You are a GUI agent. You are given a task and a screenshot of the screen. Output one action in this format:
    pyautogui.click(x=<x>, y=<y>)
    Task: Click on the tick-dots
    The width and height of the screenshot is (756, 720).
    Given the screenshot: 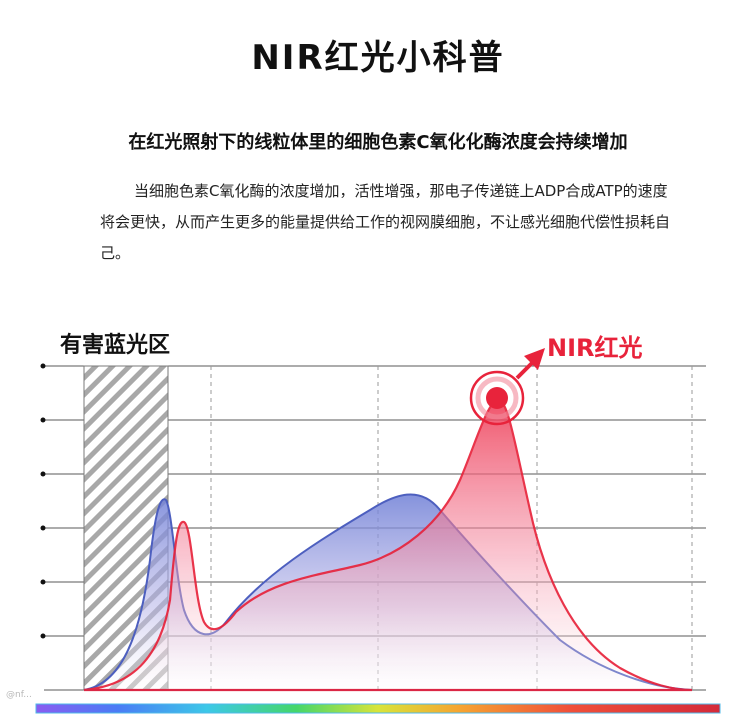 What is the action you would take?
    pyautogui.click(x=43, y=501)
    